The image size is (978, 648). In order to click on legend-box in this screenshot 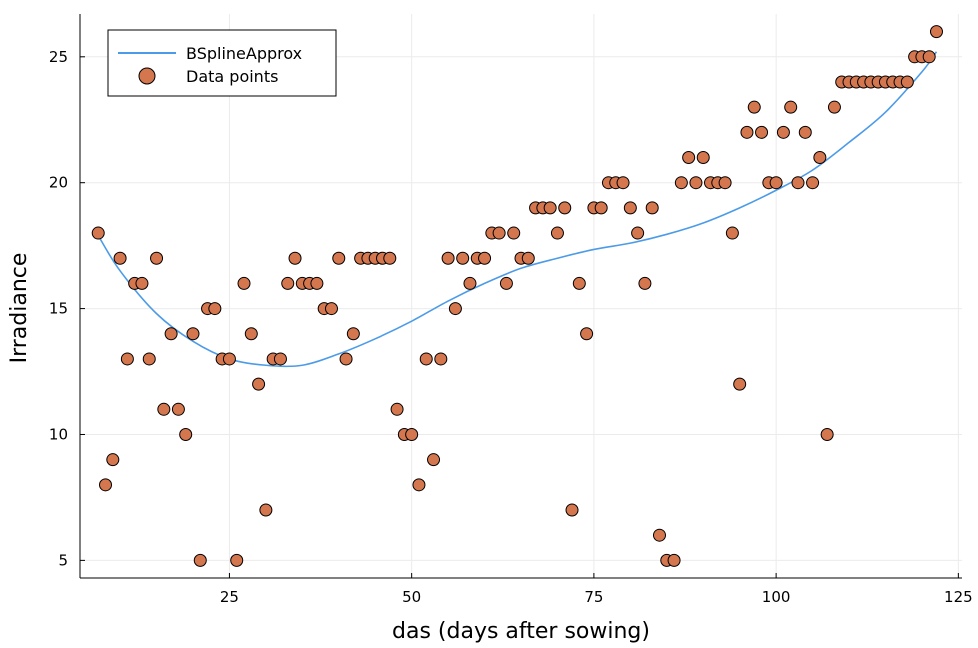, I will do `click(222, 63)`.